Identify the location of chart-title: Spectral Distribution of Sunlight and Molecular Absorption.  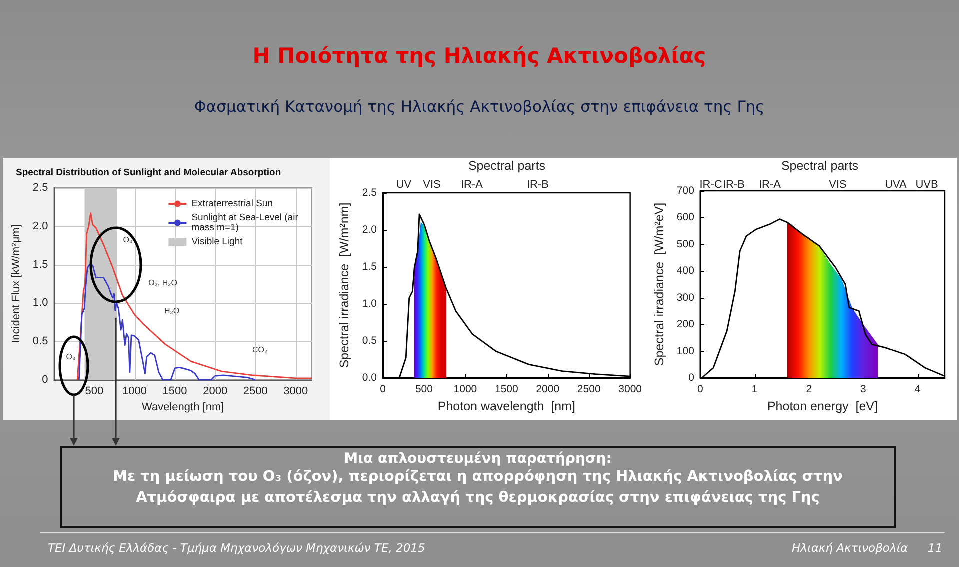
(149, 173).